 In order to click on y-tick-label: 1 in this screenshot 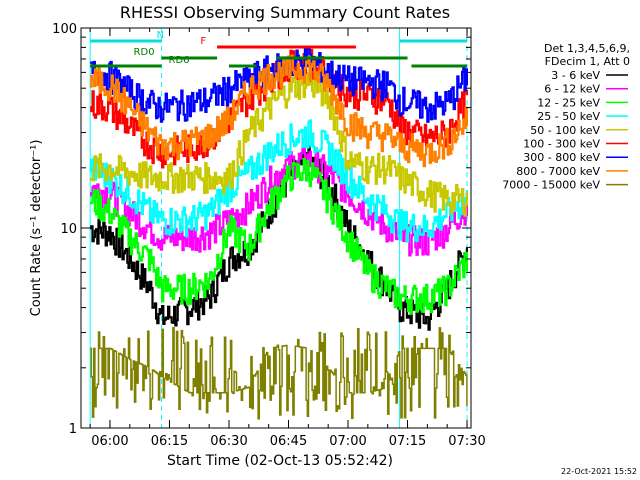, I will do `click(73, 429)`.